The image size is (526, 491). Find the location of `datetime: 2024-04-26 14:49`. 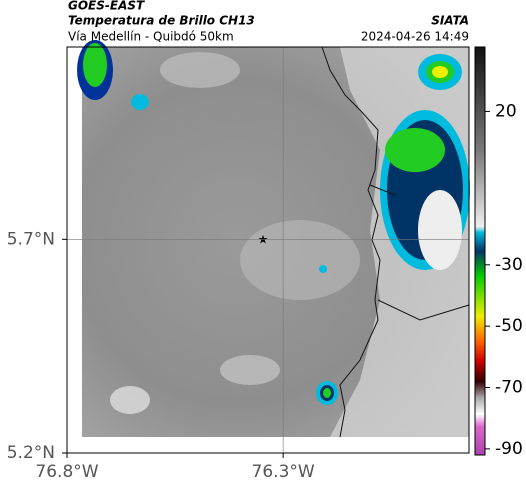

datetime: 2024-04-26 14:49 is located at coordinates (415, 37).